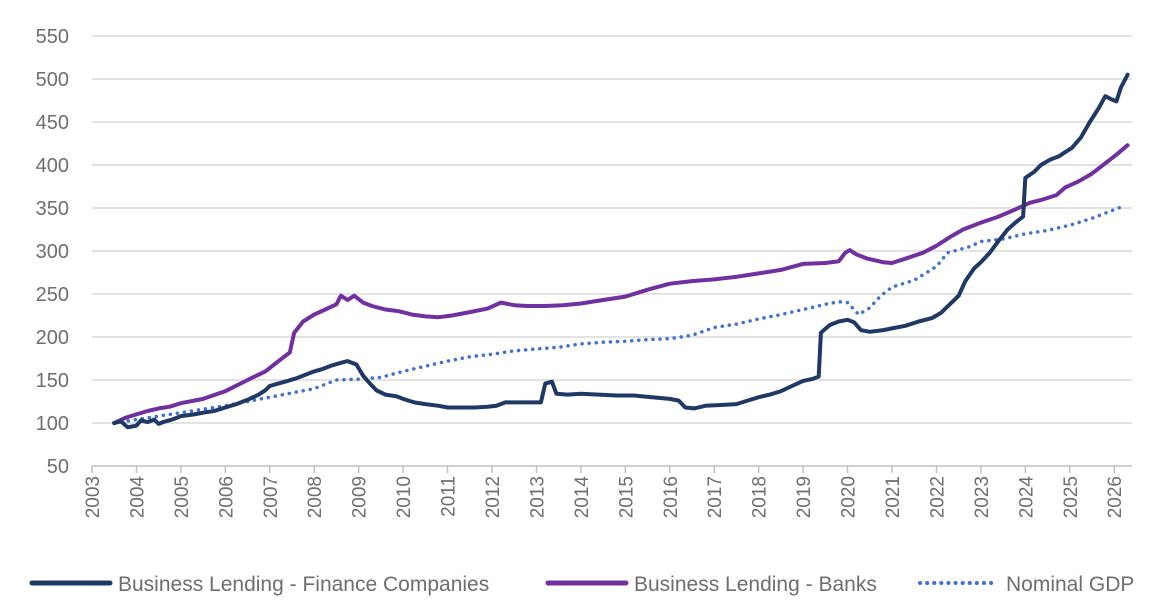  I want to click on x-tick-label: 2007, so click(271, 497).